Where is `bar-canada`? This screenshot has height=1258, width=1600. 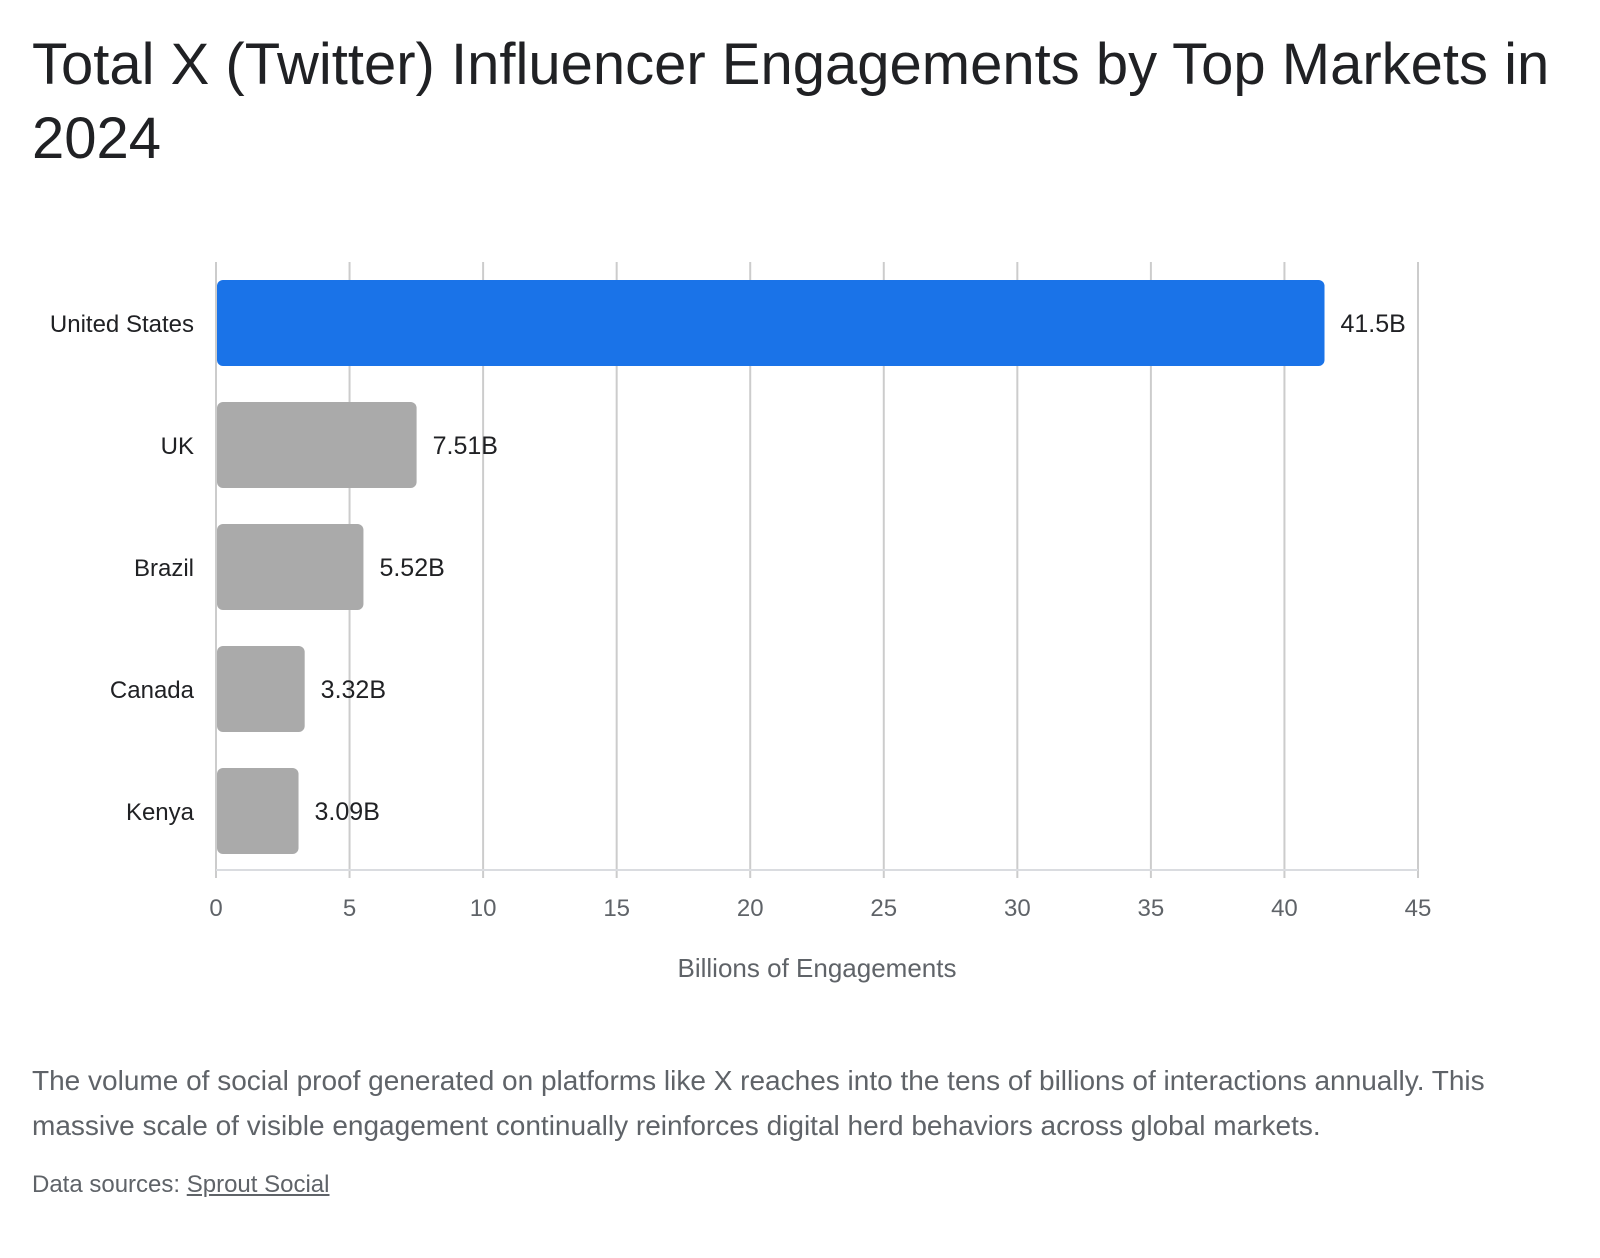
bar-canada is located at coordinates (261, 689).